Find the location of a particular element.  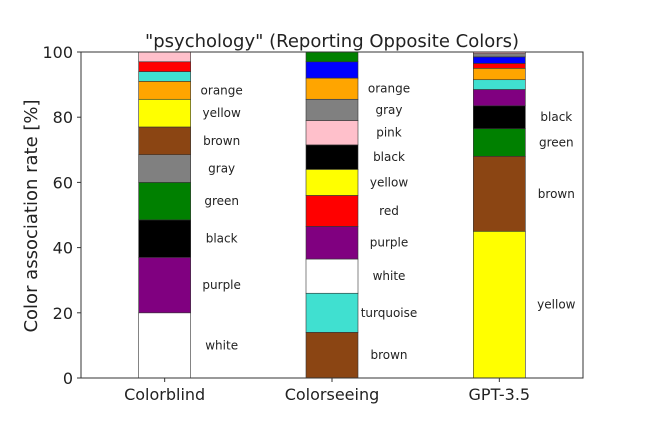

y-axis-title: Color association rate [%] is located at coordinates (31, 215).